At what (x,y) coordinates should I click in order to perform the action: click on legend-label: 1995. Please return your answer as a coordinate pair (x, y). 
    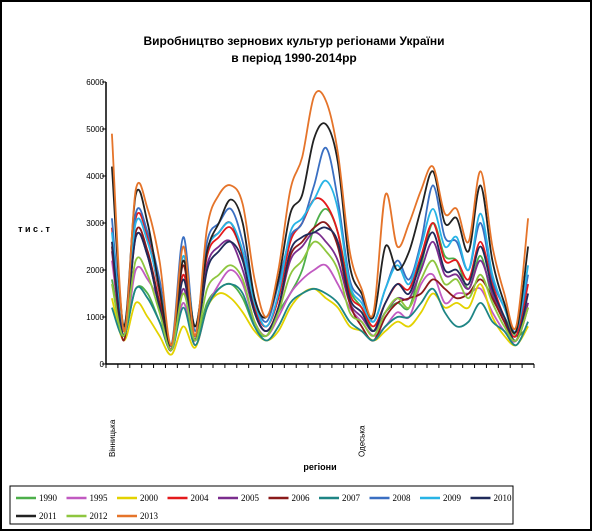
    Looking at the image, I should click on (99, 498).